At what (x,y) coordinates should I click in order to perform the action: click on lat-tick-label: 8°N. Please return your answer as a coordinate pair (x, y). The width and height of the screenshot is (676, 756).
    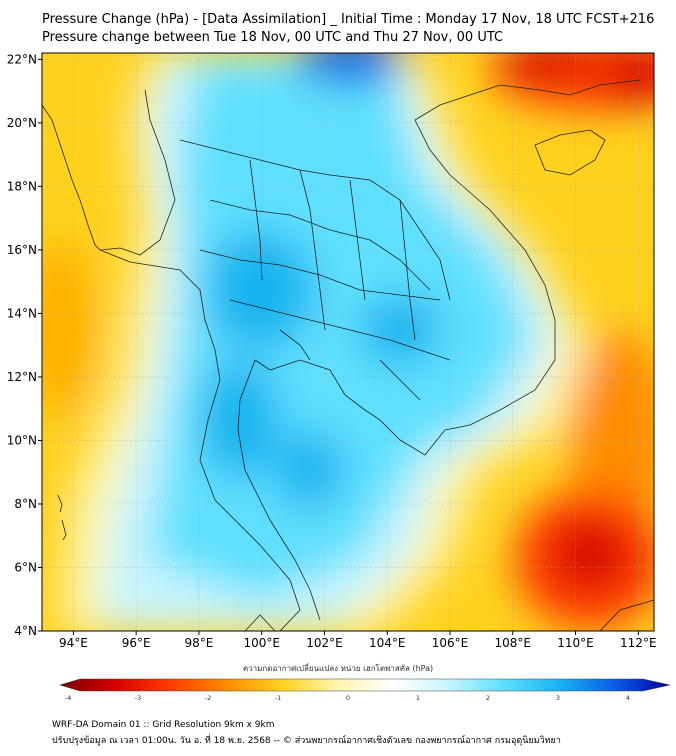
    Looking at the image, I should click on (25, 504).